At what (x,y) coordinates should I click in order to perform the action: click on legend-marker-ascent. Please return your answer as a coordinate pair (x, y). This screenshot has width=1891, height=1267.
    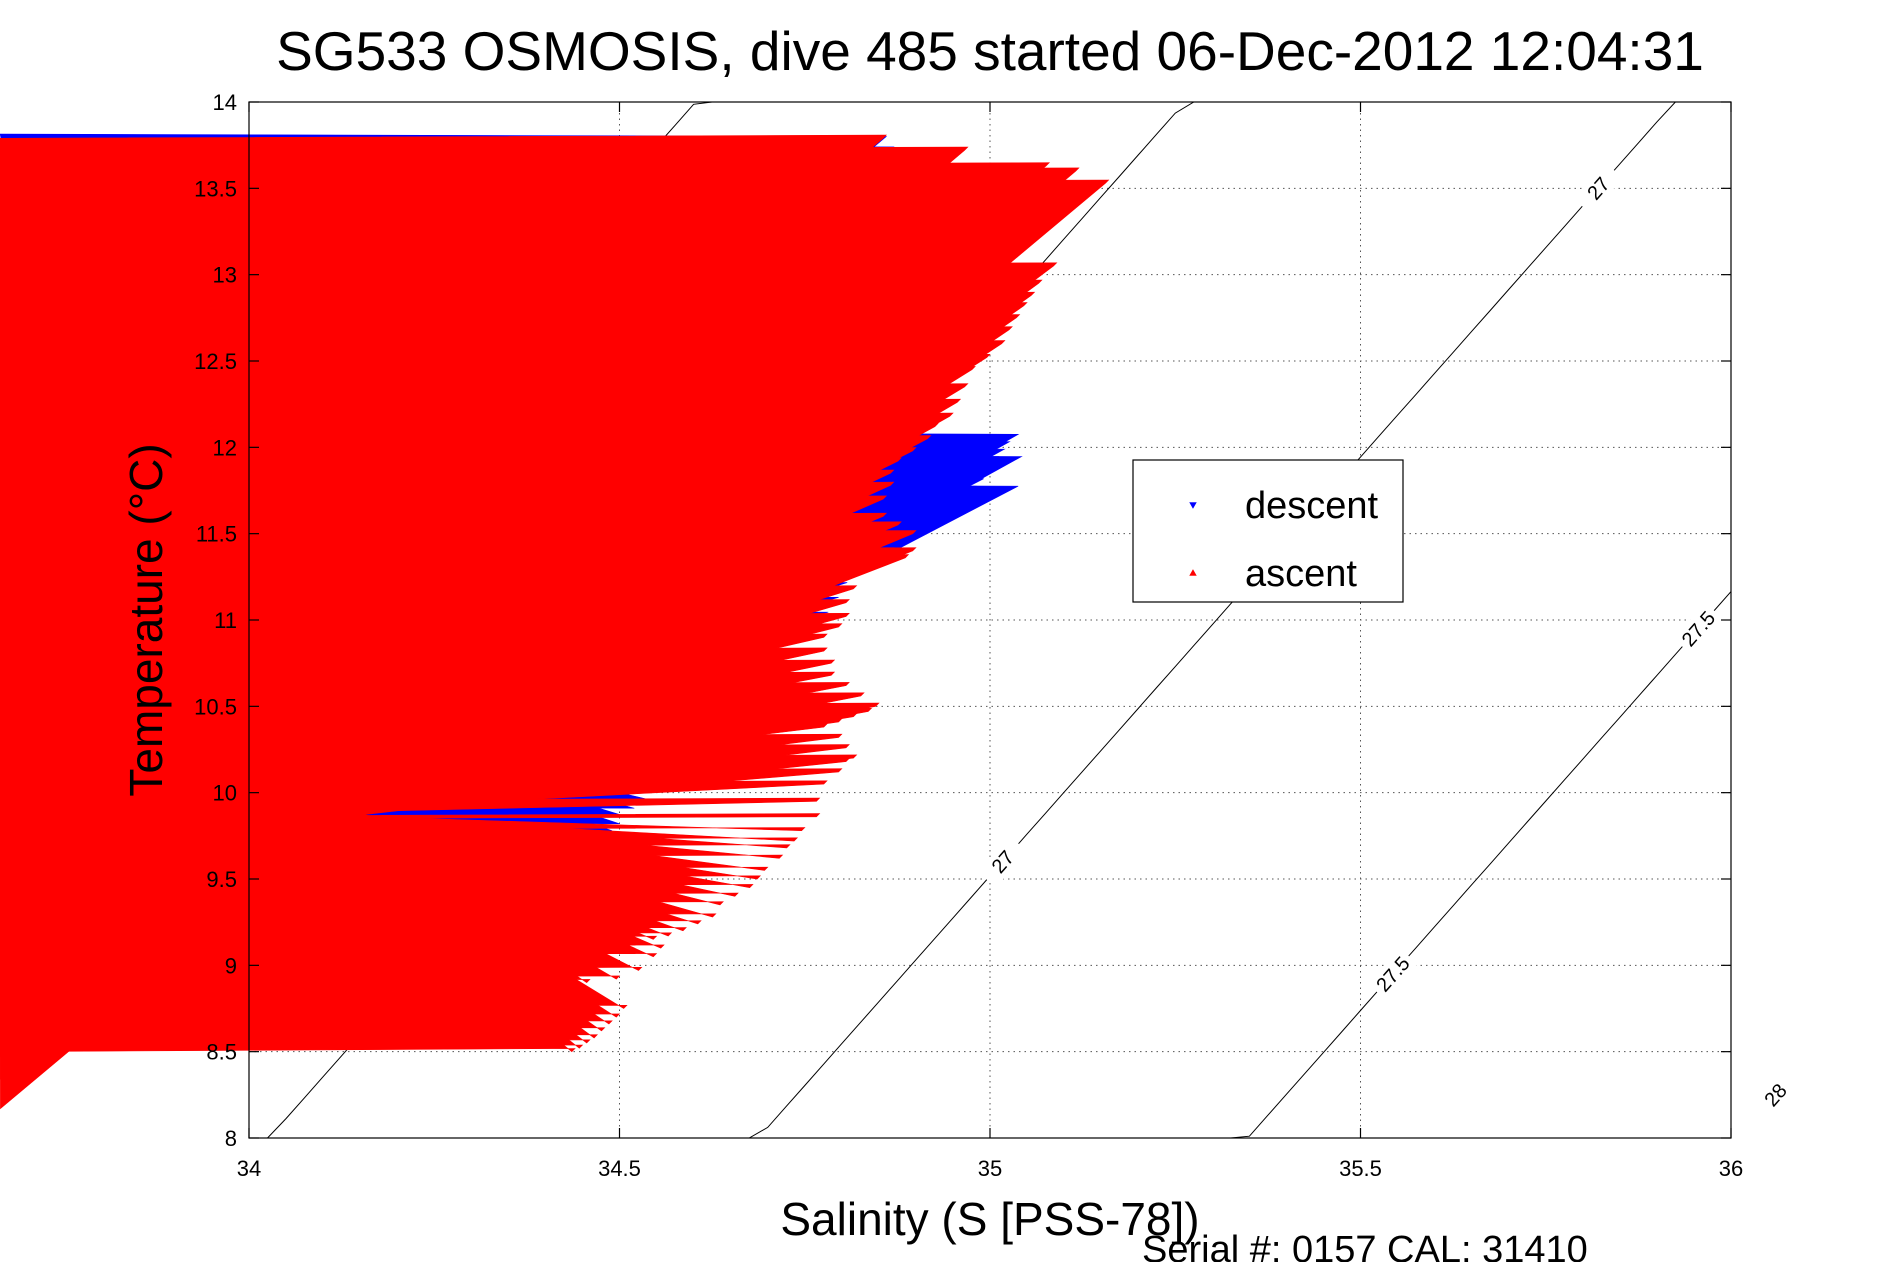
    Looking at the image, I should click on (1193, 572).